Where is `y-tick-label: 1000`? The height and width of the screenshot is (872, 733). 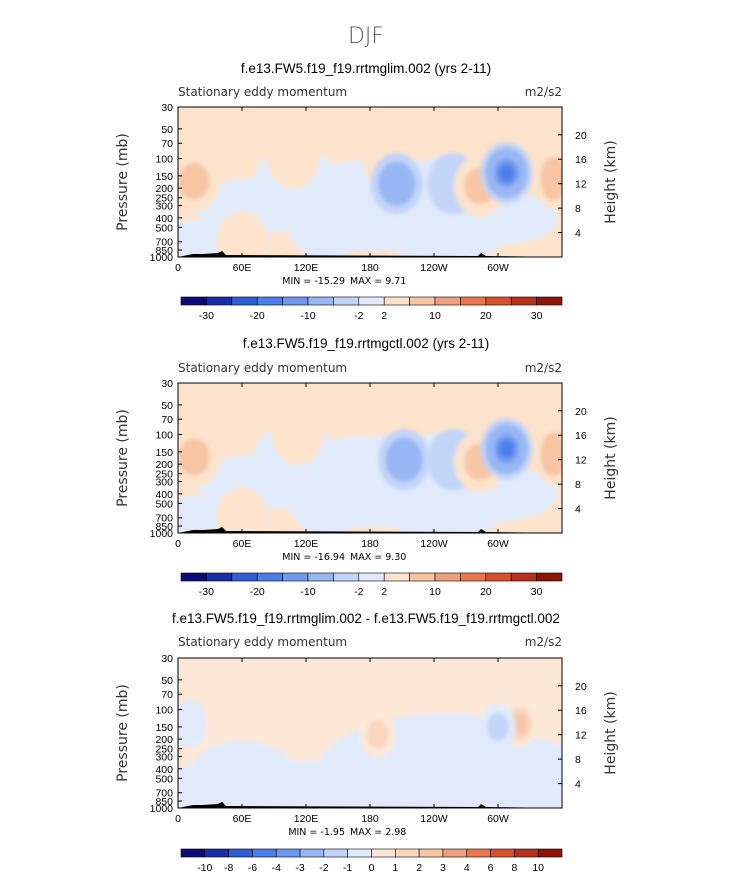 y-tick-label: 1000 is located at coordinates (162, 258).